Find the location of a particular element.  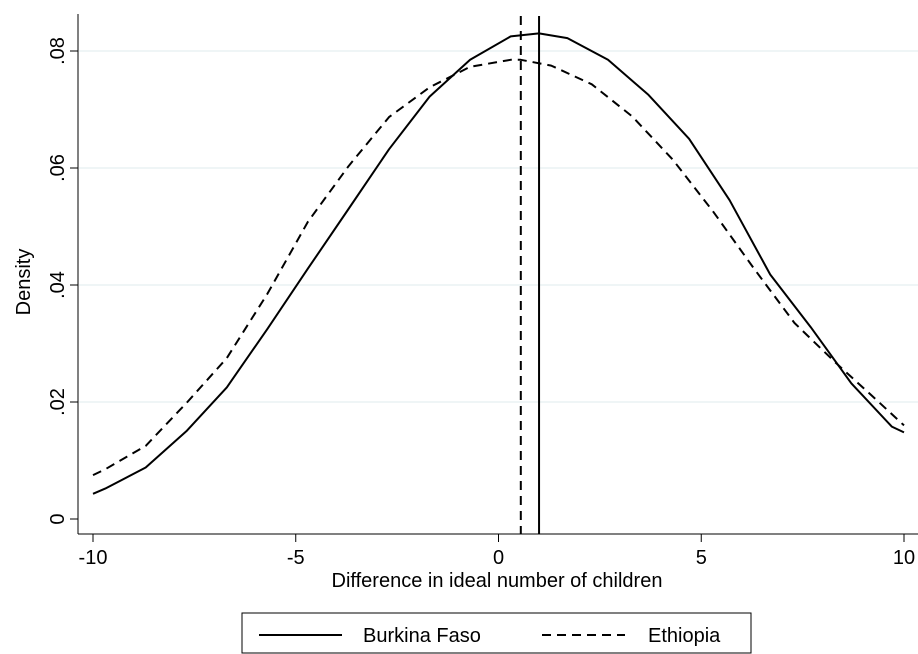

x-tick-label-3: 5 is located at coordinates (701, 558).